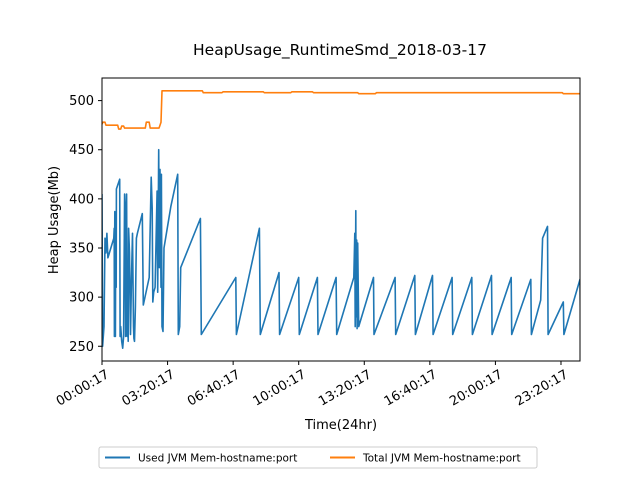  Describe the element at coordinates (81, 101) in the screenshot. I see `y-tick-label: 500` at that location.